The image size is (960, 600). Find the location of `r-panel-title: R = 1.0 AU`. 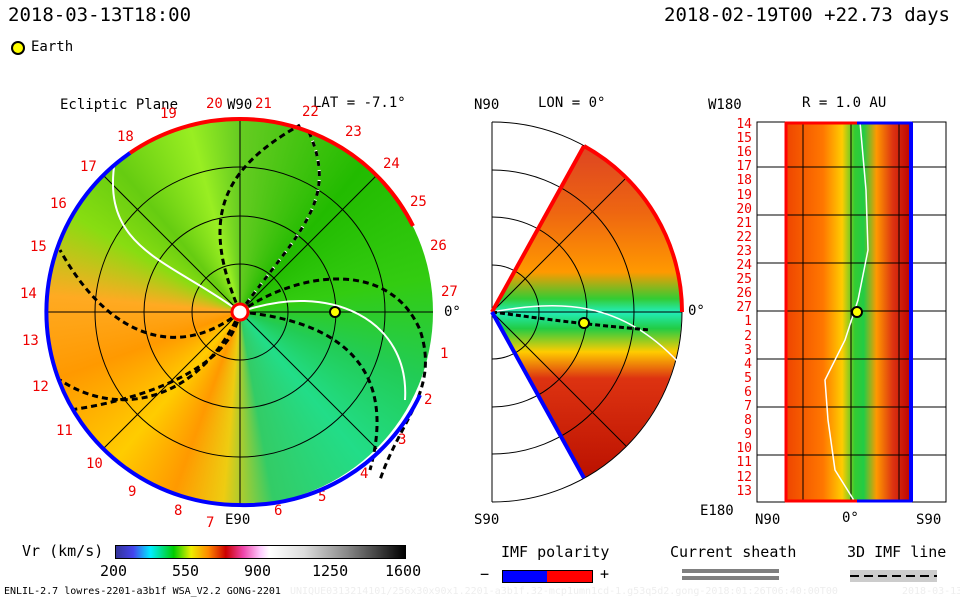

r-panel-title: R = 1.0 AU is located at coordinates (844, 103).